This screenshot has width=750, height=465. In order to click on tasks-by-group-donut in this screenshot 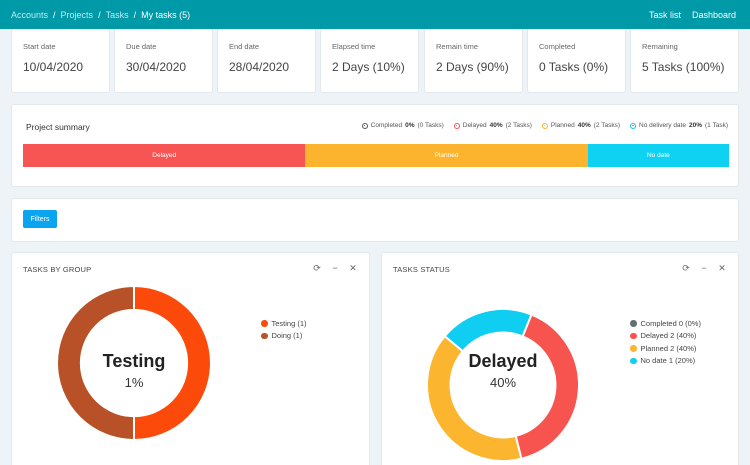, I will do `click(134, 363)`.